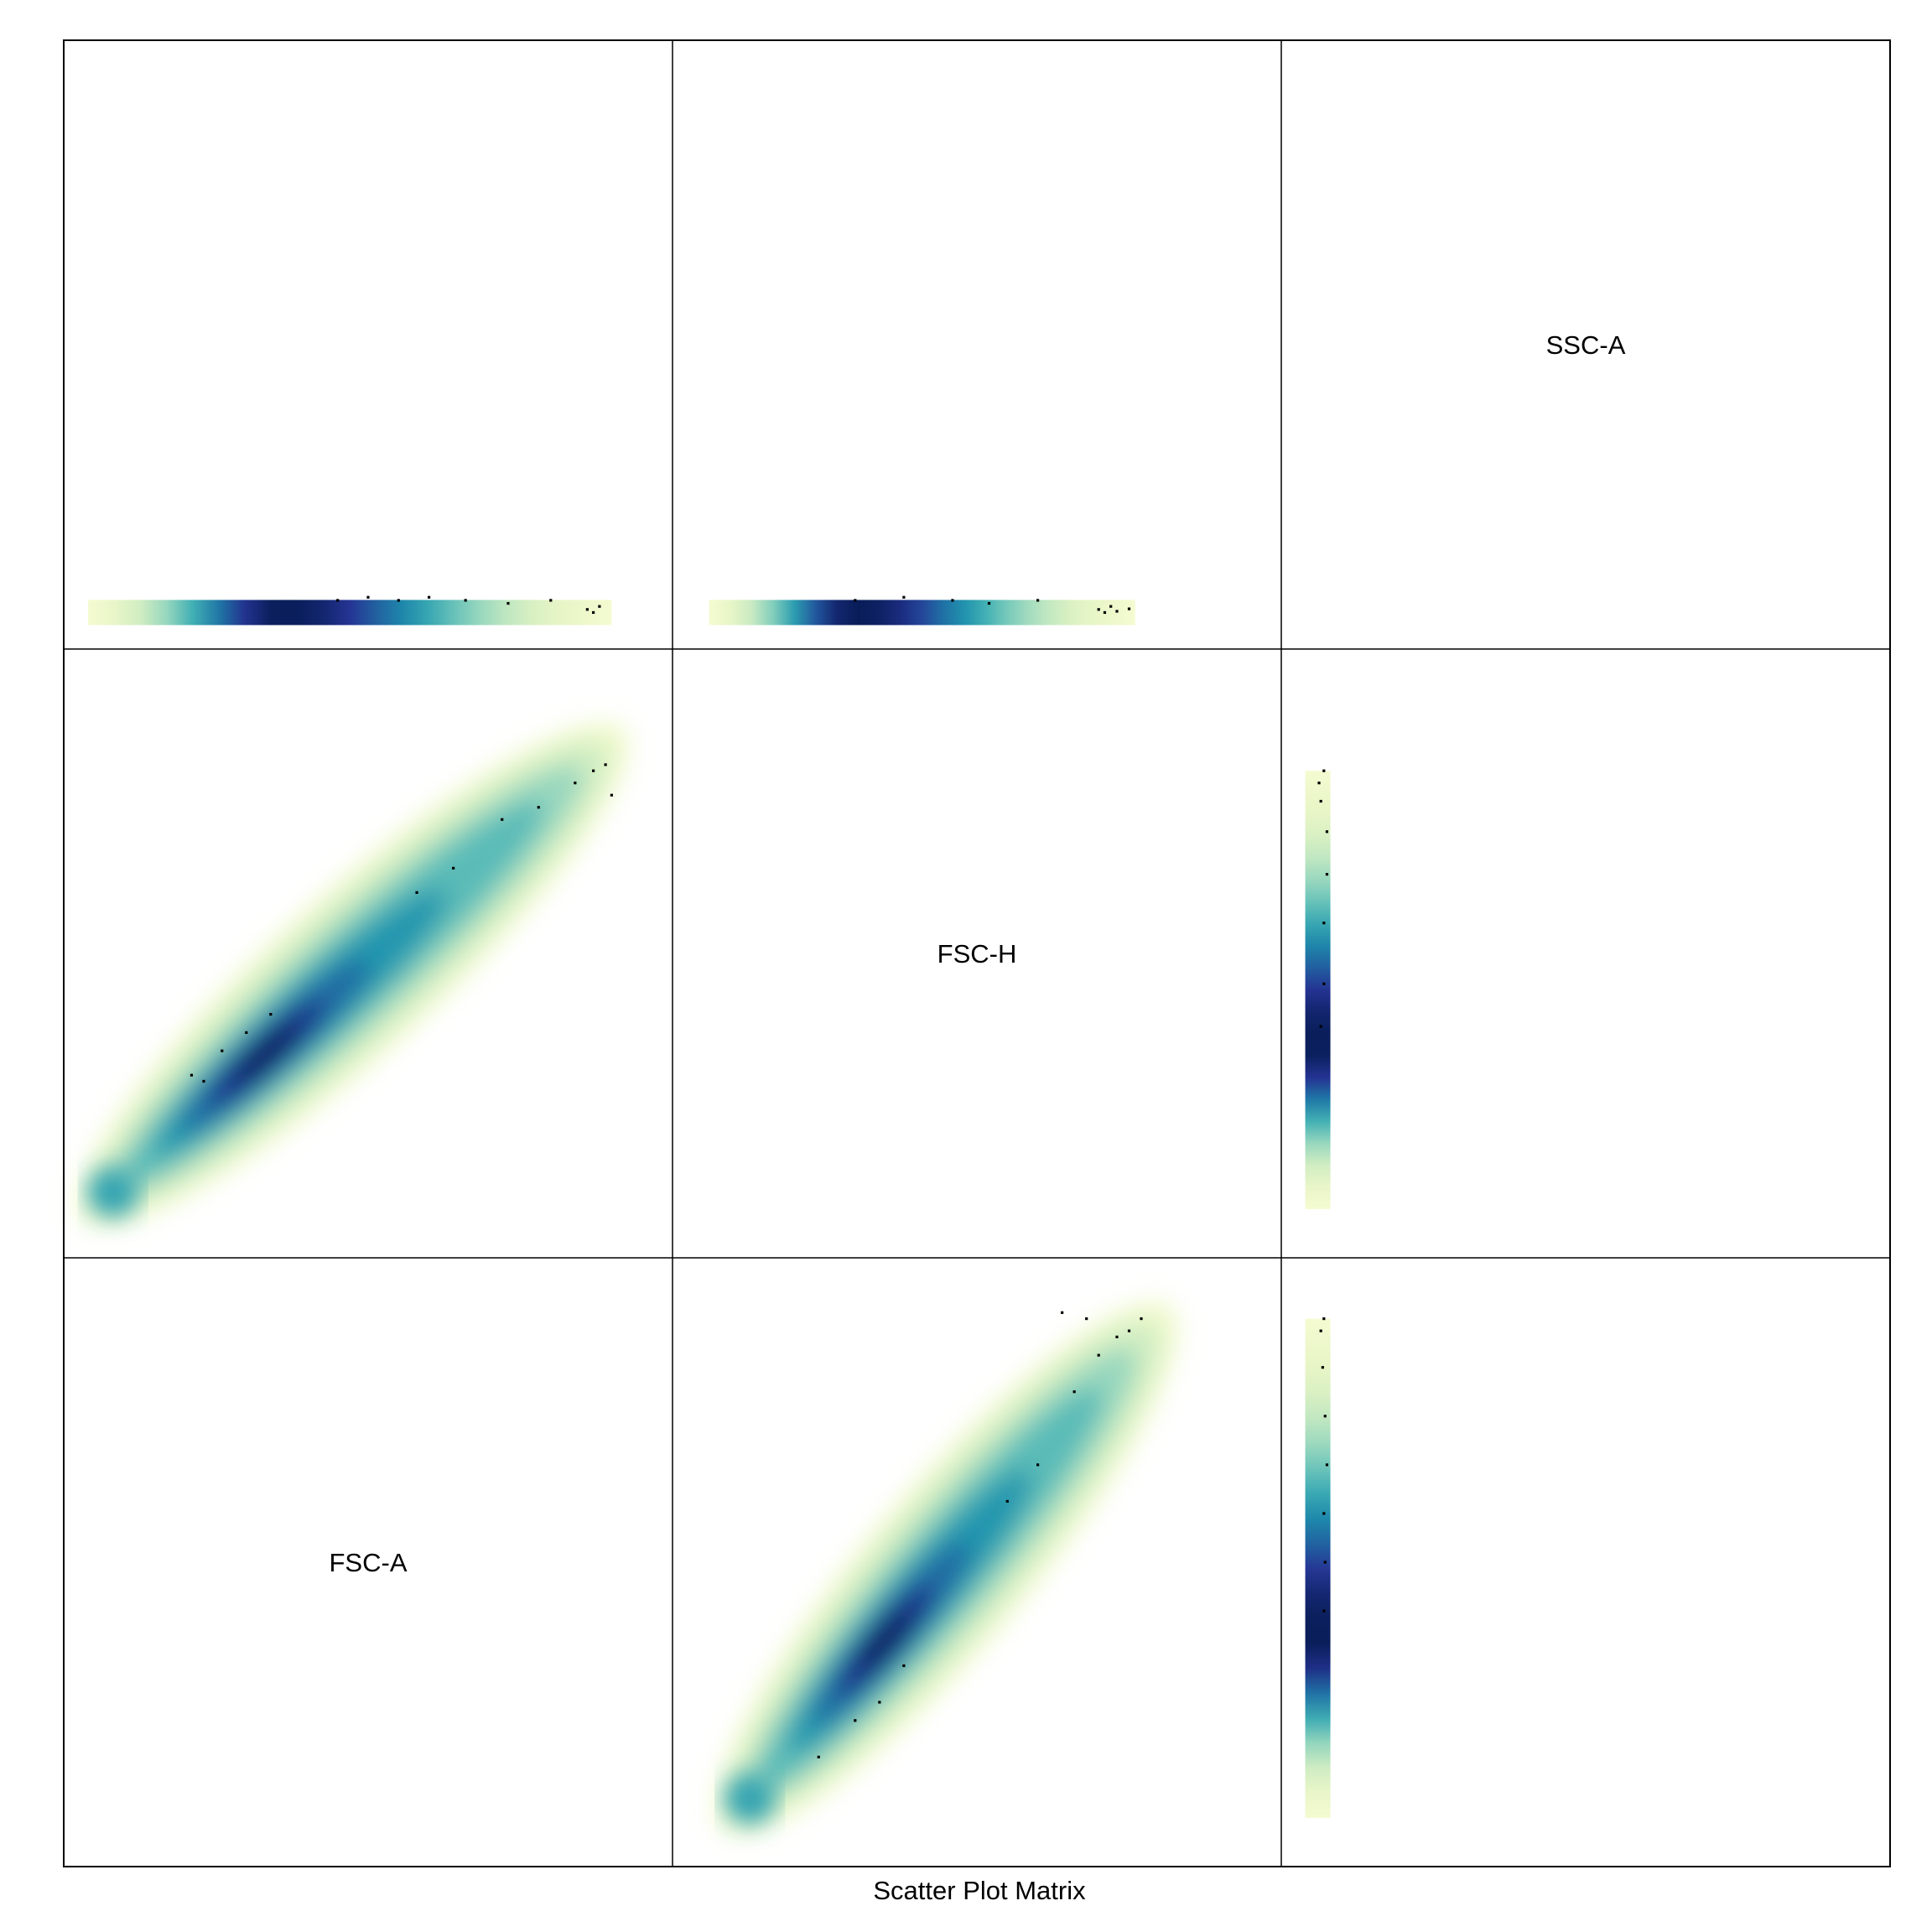 The image size is (1932, 1932). I want to click on panel-fsc-h-vs-ssc-a, so click(922, 610).